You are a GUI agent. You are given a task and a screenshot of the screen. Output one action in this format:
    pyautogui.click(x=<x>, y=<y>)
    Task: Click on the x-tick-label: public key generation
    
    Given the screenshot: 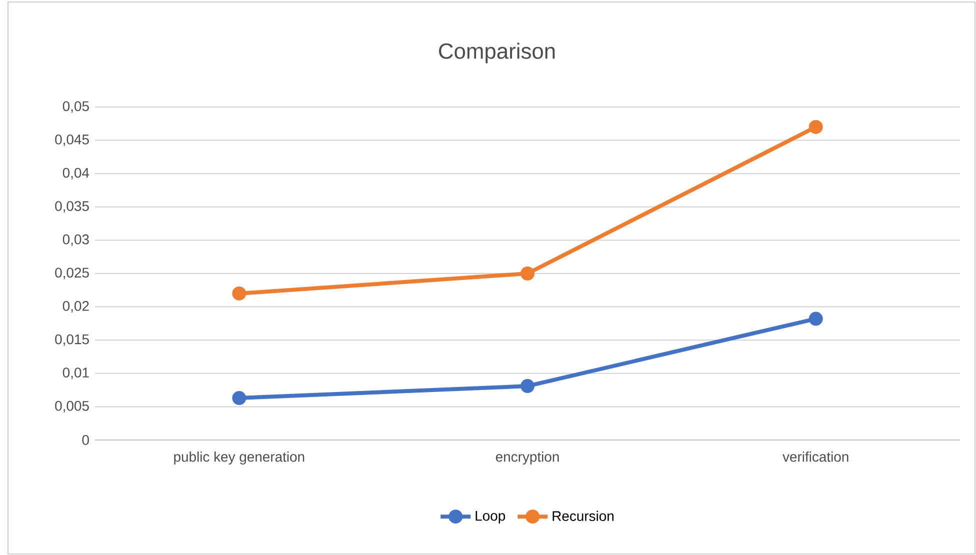 What is the action you would take?
    pyautogui.click(x=239, y=458)
    